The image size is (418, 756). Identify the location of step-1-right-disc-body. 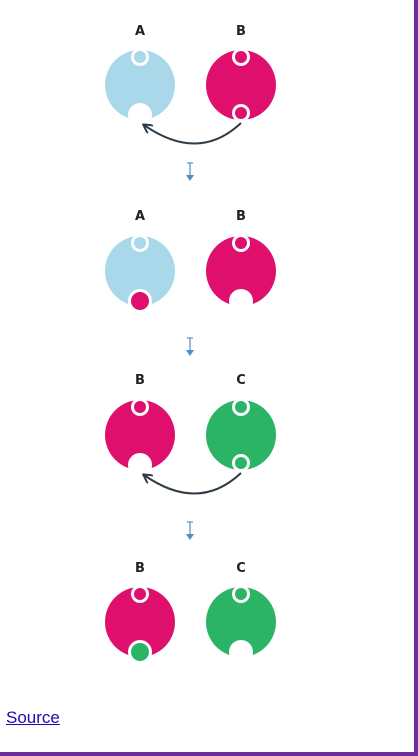
(241, 85).